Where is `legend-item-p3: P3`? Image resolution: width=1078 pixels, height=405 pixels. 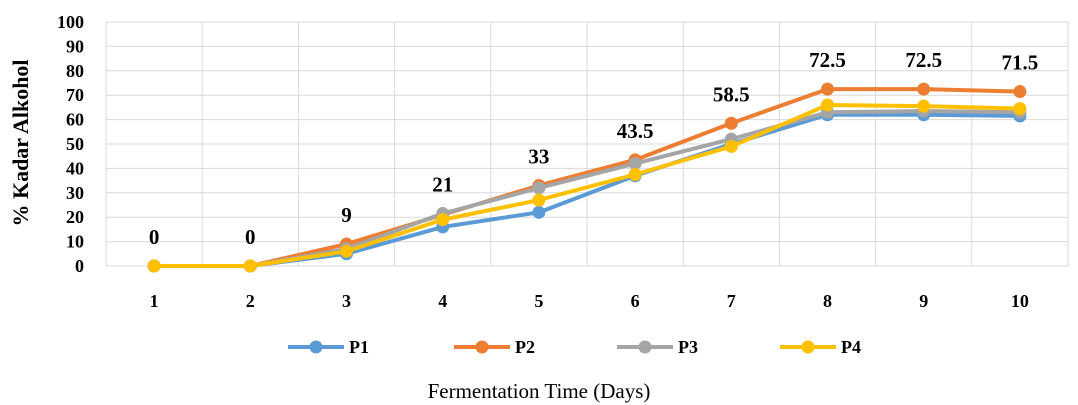 legend-item-p3: P3 is located at coordinates (657, 347).